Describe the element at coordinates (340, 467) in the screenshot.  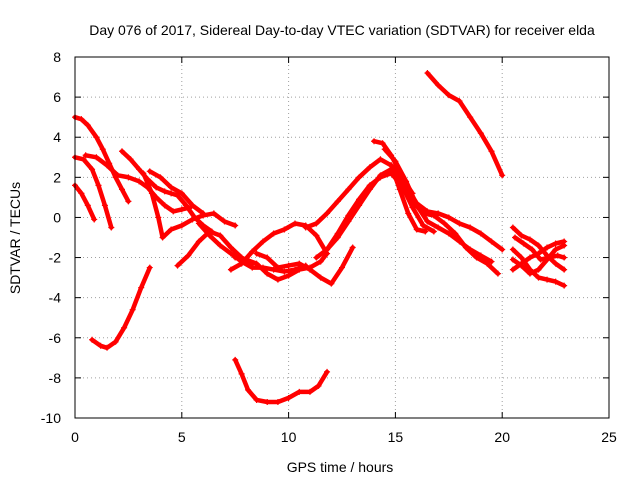
I see `x-axis-label: GPS time / hours` at that location.